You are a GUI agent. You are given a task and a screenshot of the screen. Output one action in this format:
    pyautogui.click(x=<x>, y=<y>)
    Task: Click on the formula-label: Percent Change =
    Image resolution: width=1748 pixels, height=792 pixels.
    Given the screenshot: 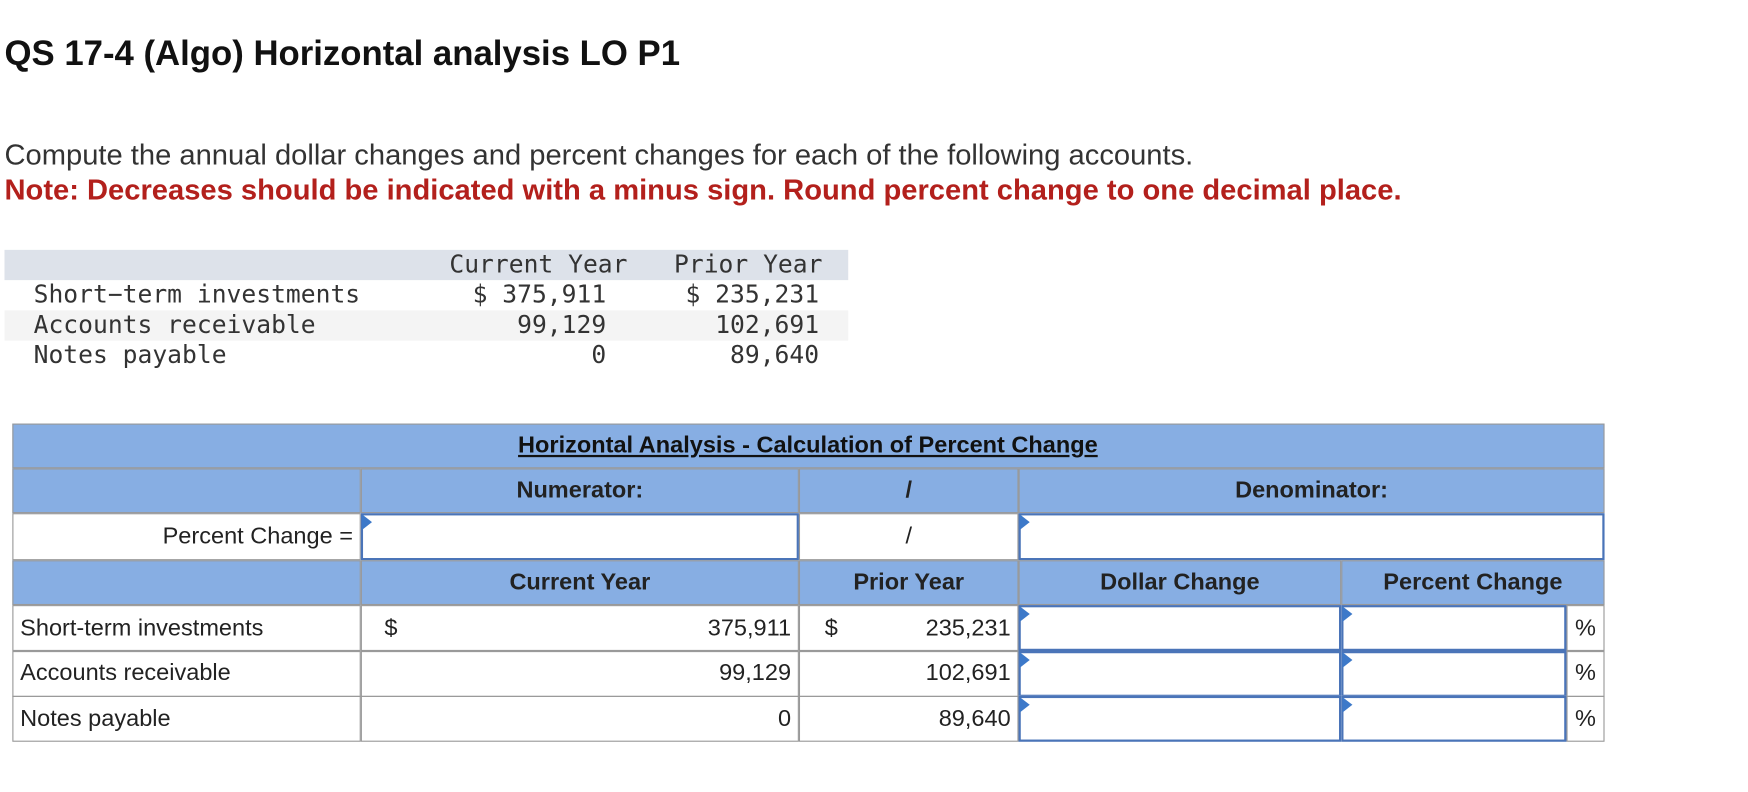 What is the action you would take?
    pyautogui.click(x=186, y=537)
    